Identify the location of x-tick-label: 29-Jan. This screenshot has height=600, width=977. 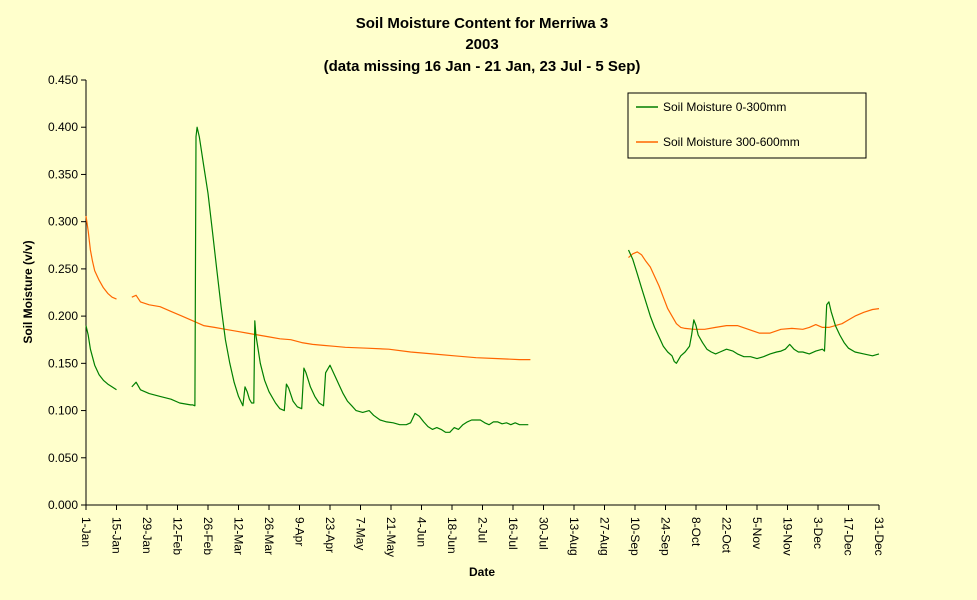
(147, 535).